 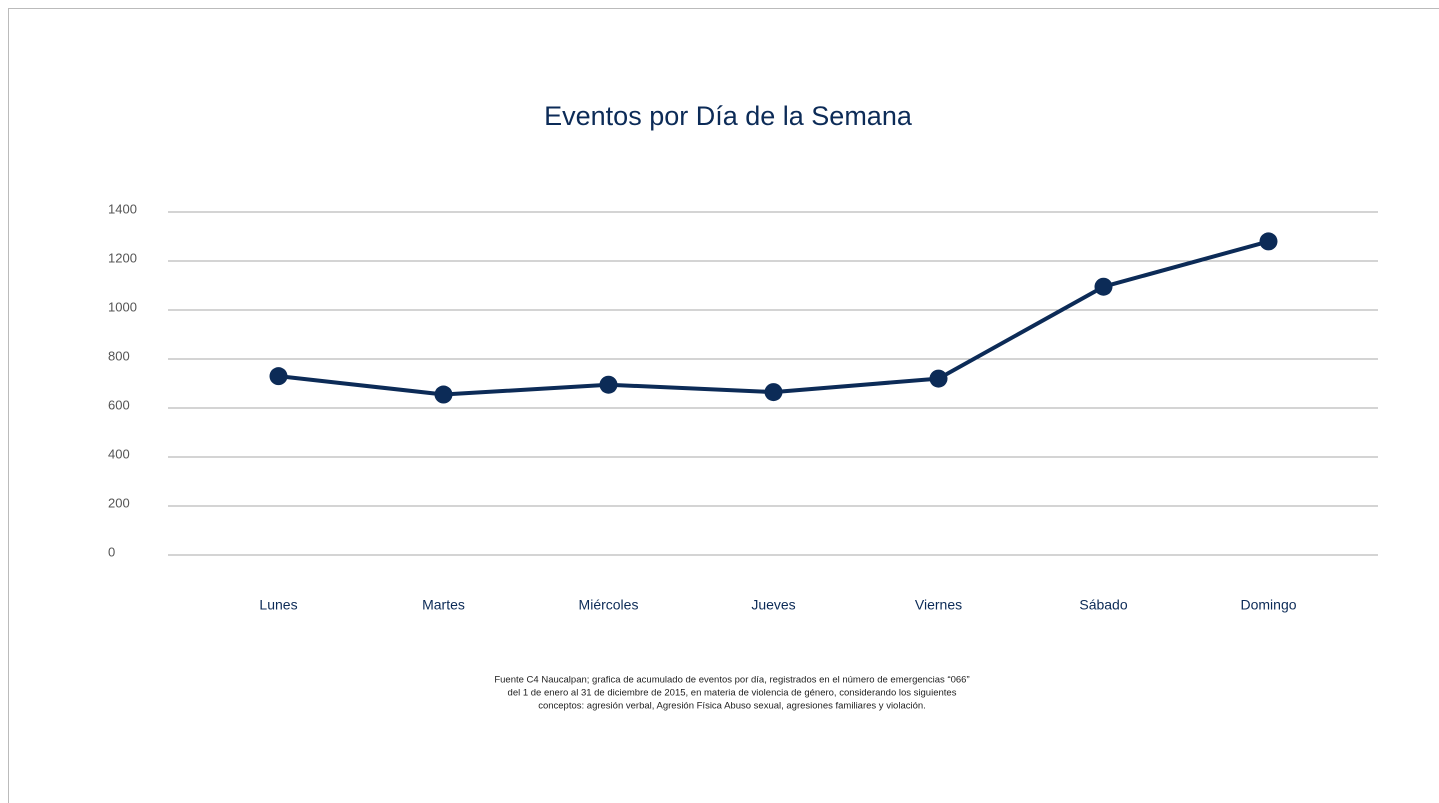 I want to click on y-tick-label: 200, so click(x=119, y=502).